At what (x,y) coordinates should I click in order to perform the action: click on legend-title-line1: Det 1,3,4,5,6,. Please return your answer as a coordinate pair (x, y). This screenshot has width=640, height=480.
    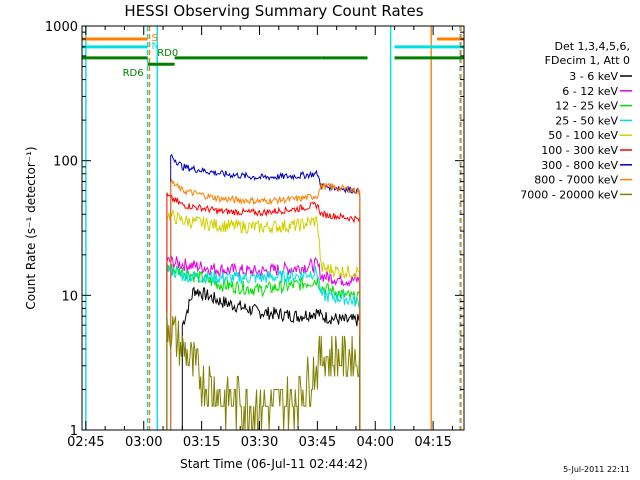
    Looking at the image, I should click on (592, 46).